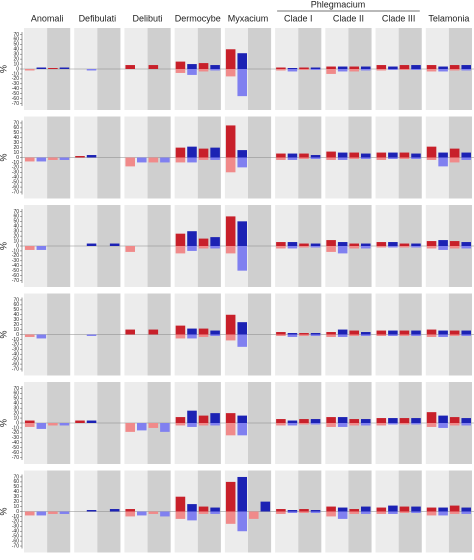 The width and height of the screenshot is (474, 560). Describe the element at coordinates (16, 305) in the screenshot. I see `y-tick-label: 60` at that location.